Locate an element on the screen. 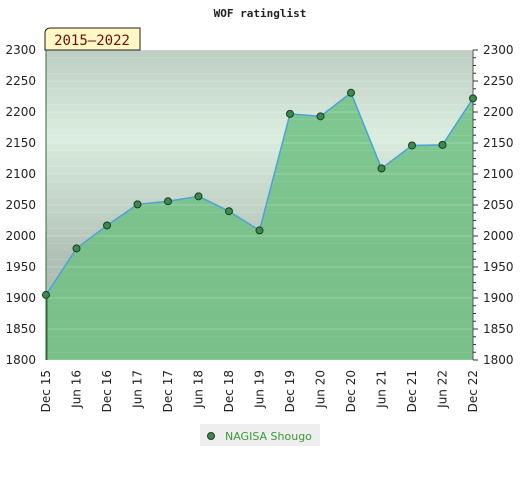 The width and height of the screenshot is (520, 480). y-tick-label-left: 1900 is located at coordinates (20, 298).